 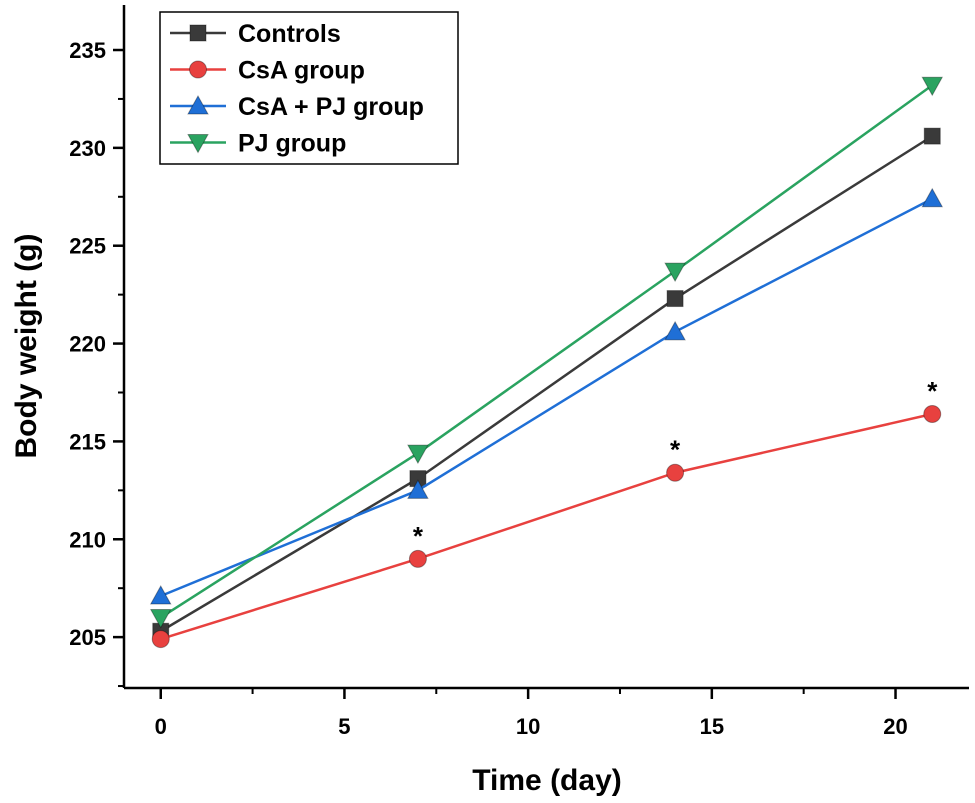 What do you see at coordinates (161, 726) in the screenshot?
I see `x-tick-label: 0` at bounding box center [161, 726].